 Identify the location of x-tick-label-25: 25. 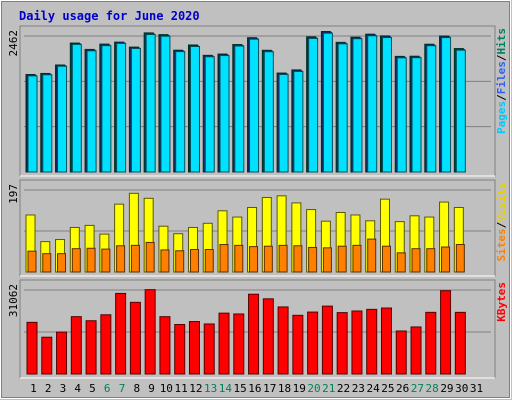
(387, 388).